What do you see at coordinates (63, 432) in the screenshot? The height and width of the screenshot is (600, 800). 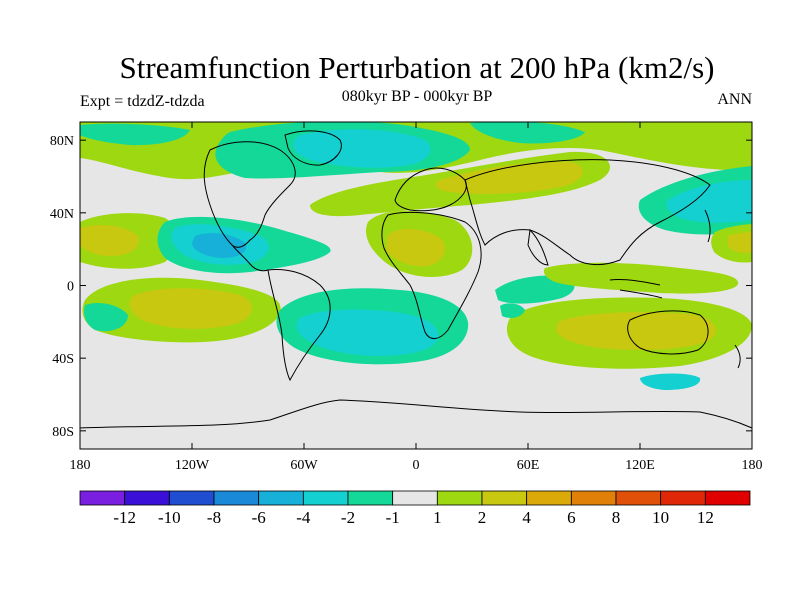 I see `y-tick-label: 80S` at bounding box center [63, 432].